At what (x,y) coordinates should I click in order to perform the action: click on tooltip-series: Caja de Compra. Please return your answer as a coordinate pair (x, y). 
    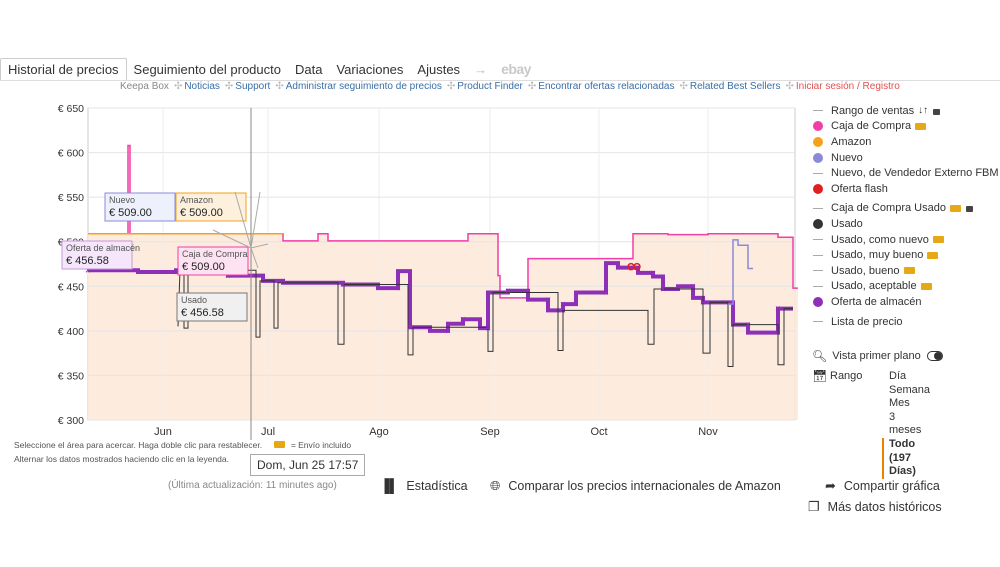
    Looking at the image, I should click on (215, 254).